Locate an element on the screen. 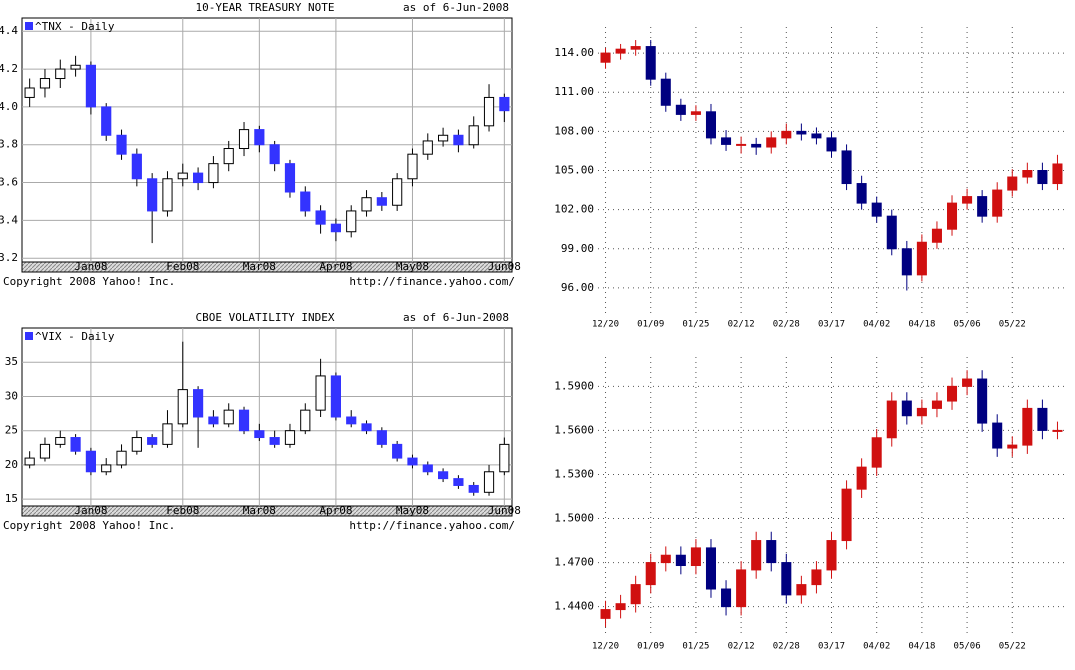  y-tick-label: 3.4 is located at coordinates (9, 219).